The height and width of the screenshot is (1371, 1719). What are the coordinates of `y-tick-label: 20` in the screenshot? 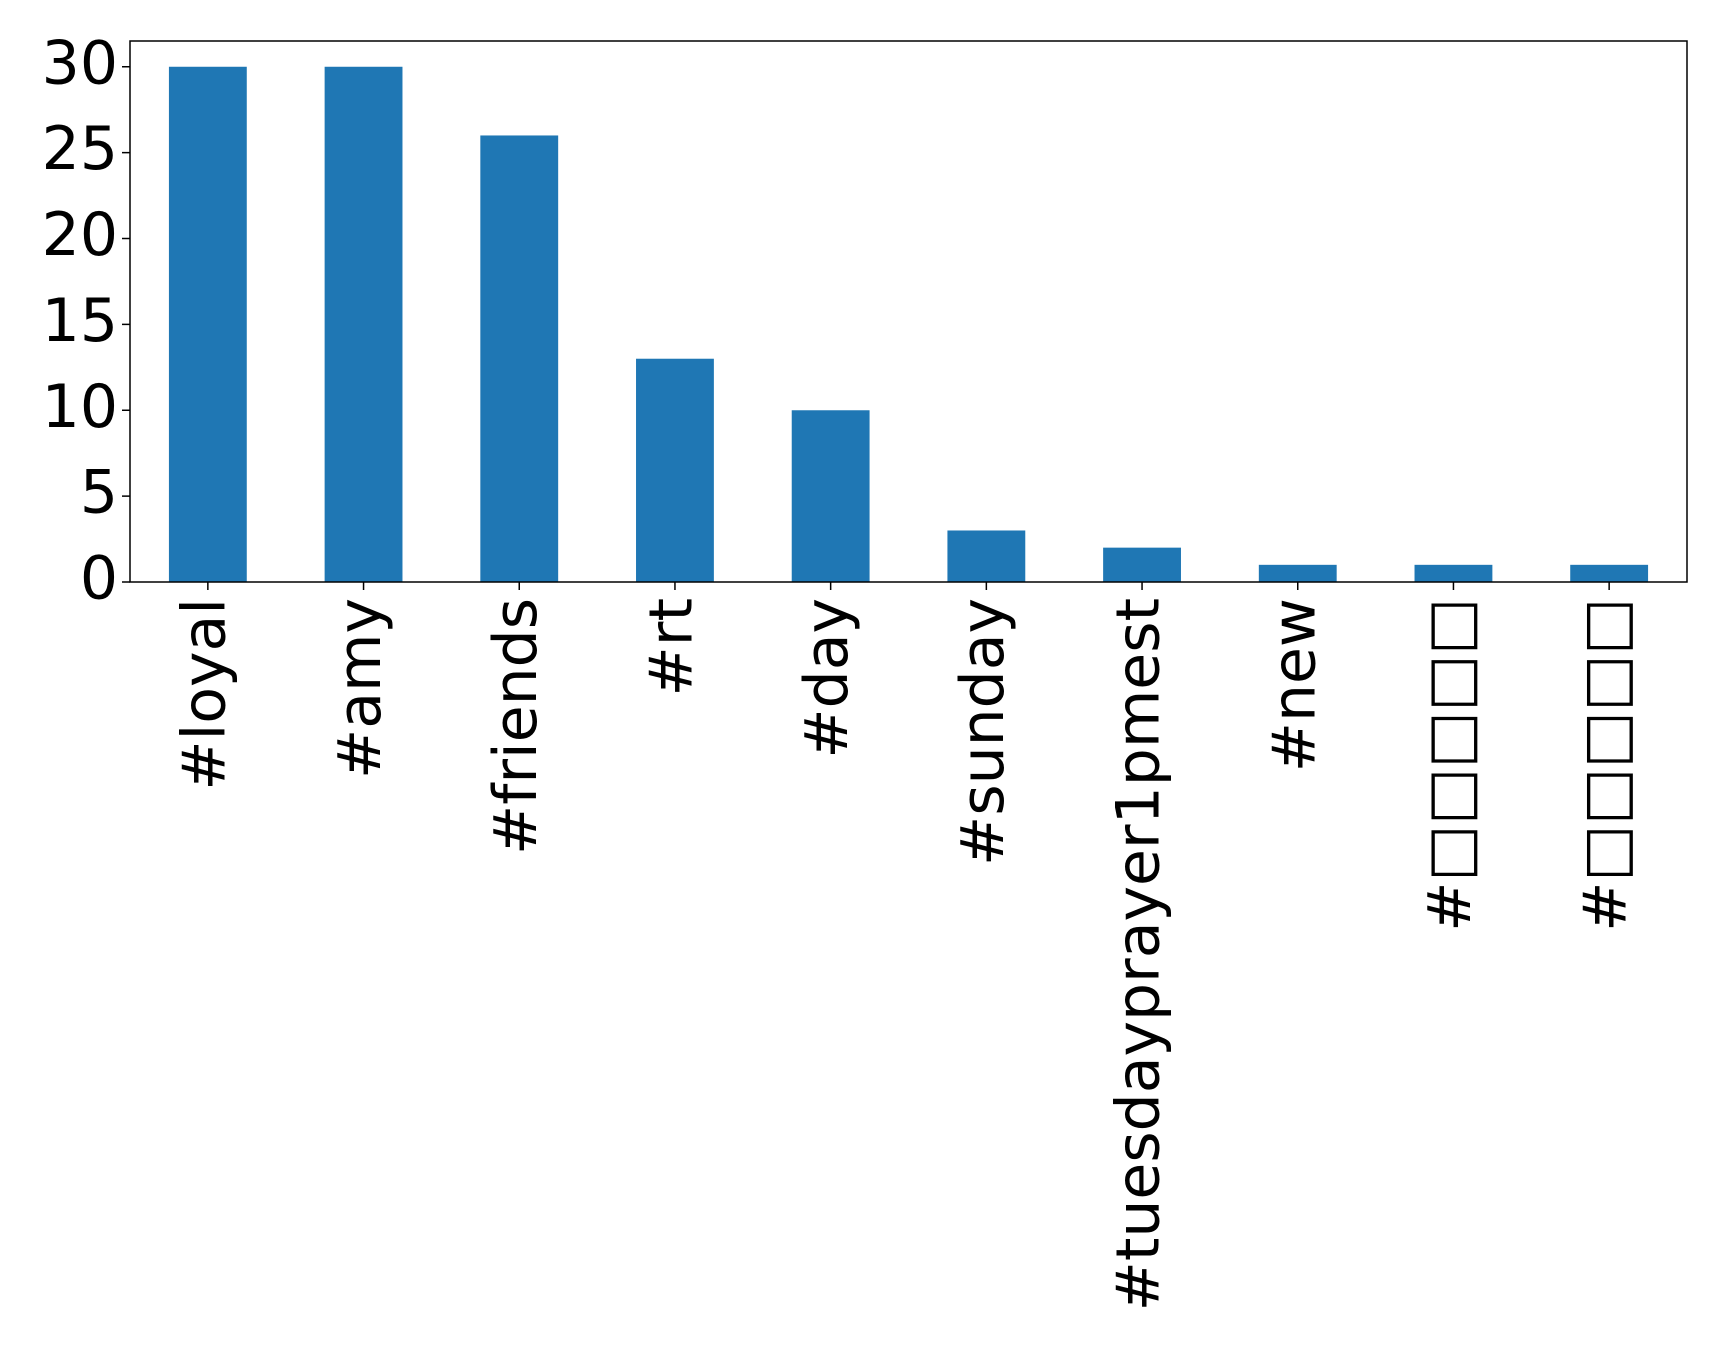 It's located at (80, 235).